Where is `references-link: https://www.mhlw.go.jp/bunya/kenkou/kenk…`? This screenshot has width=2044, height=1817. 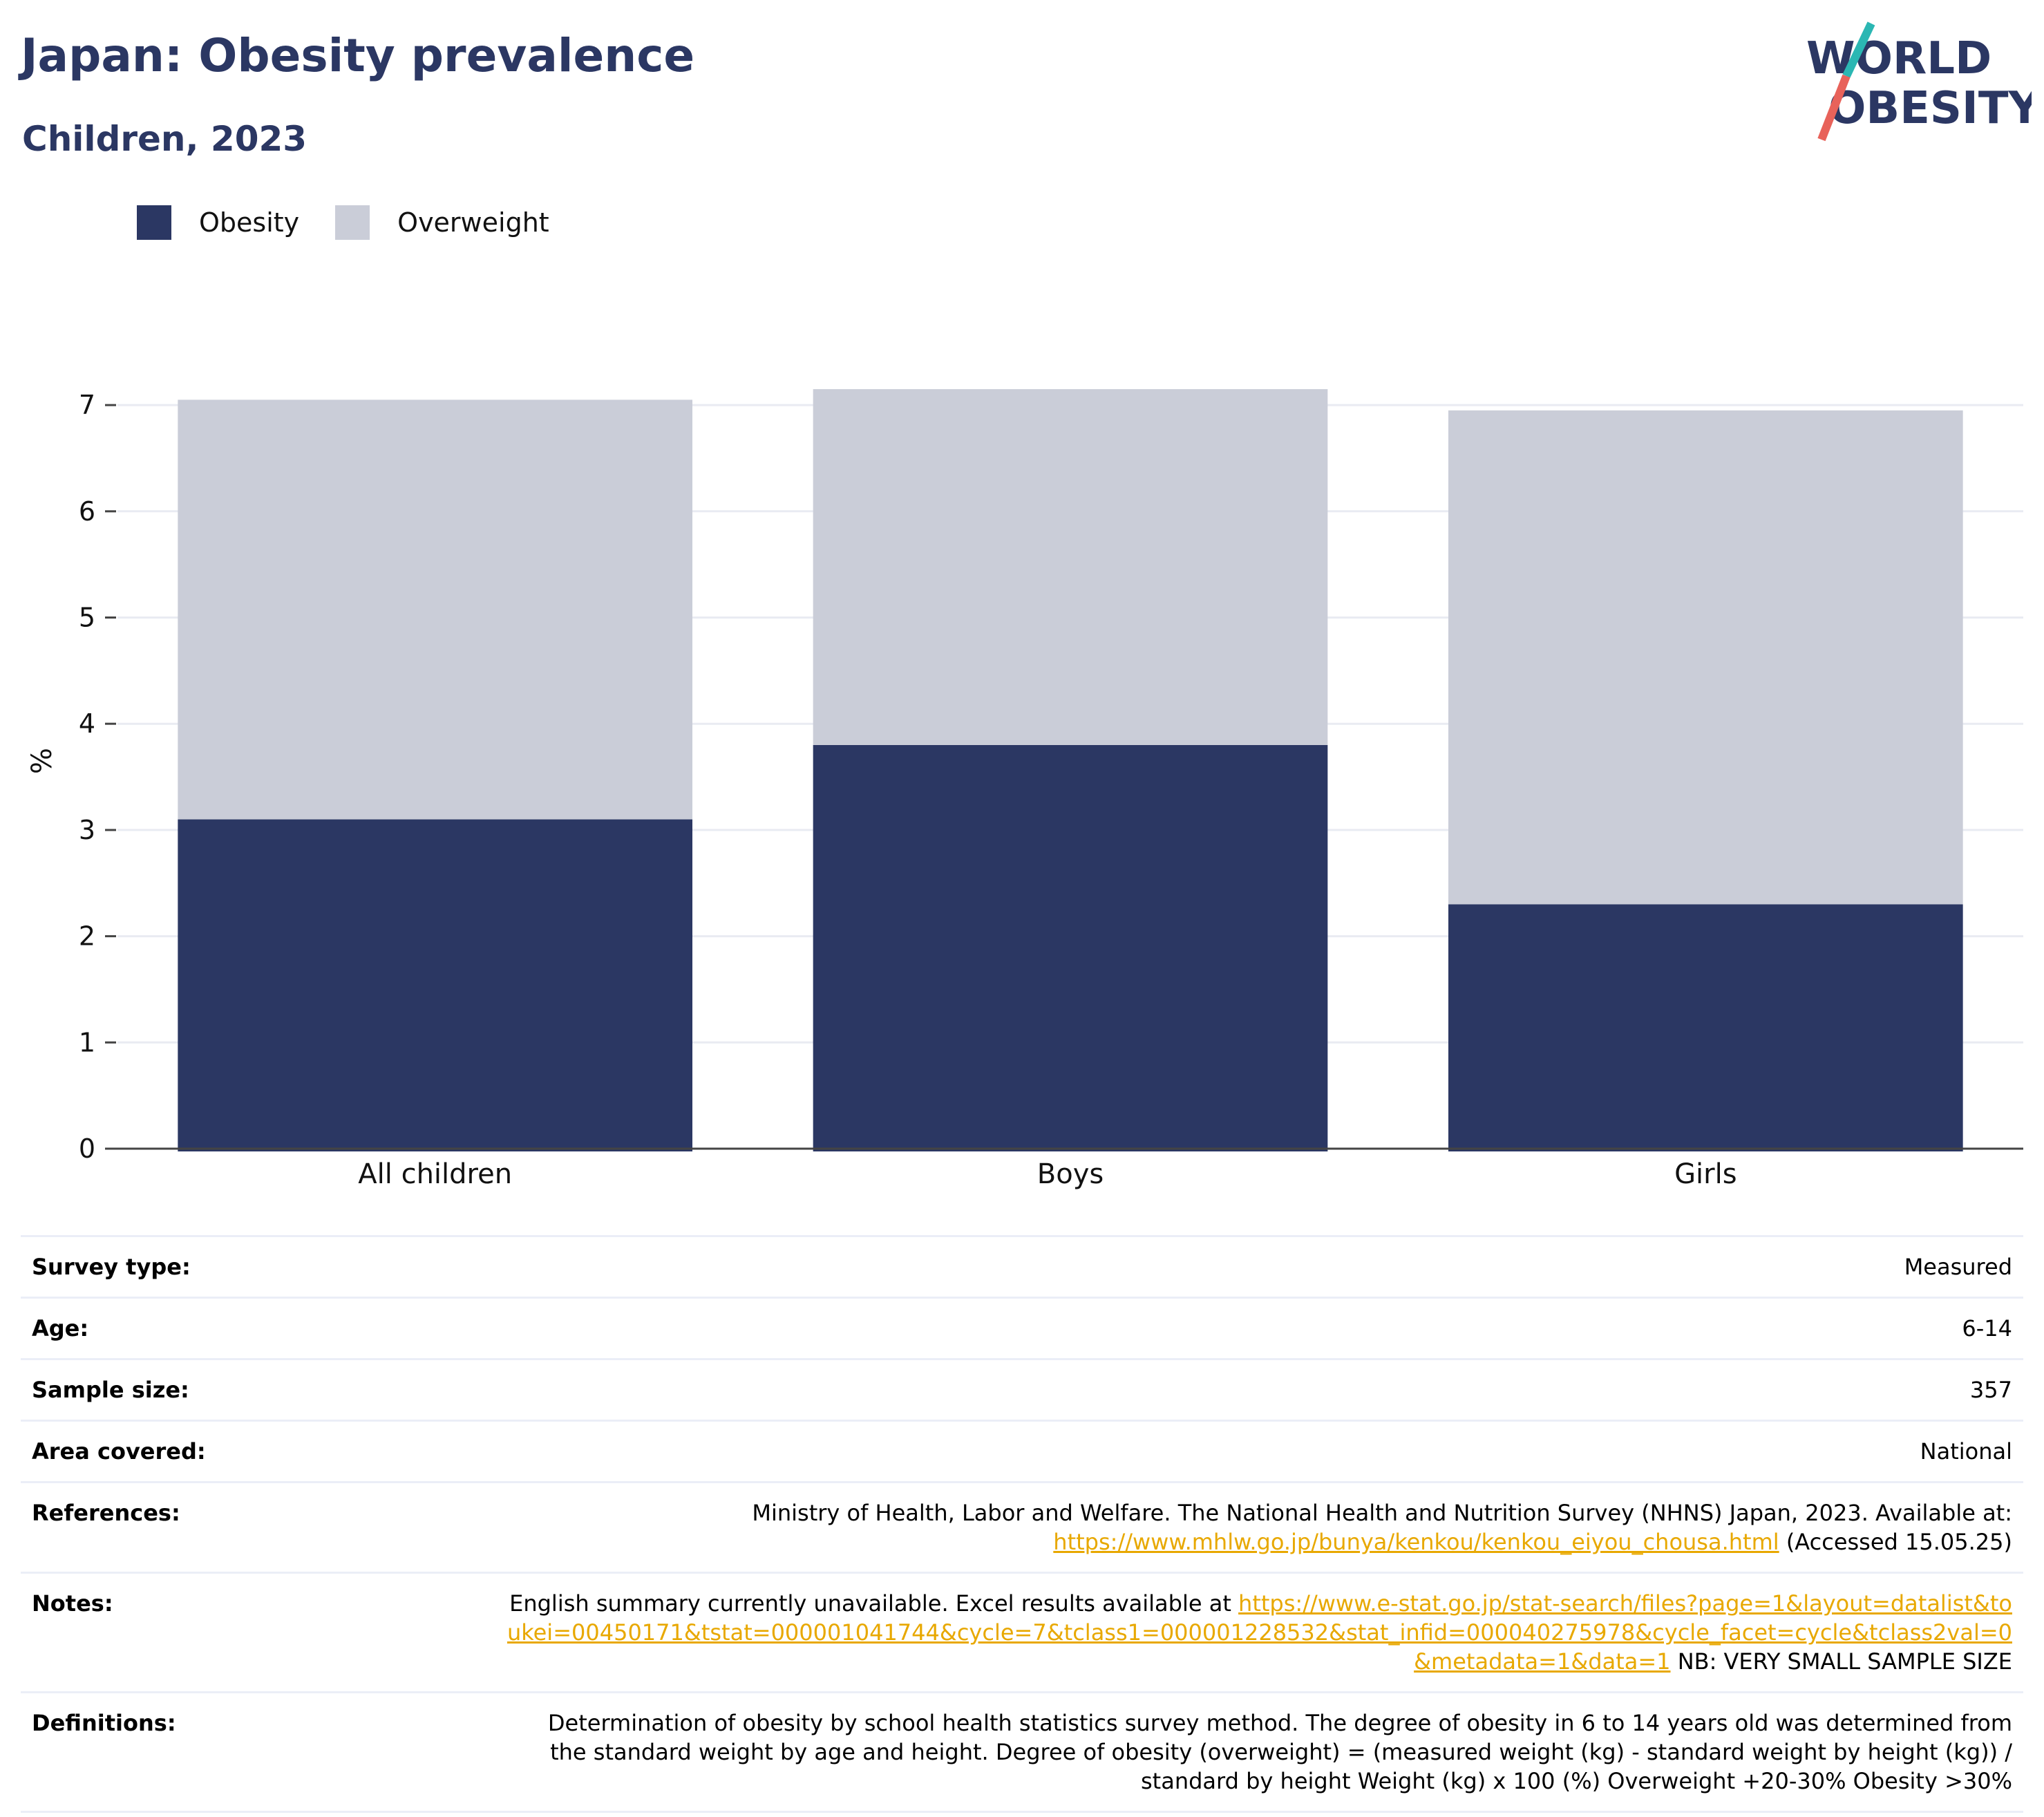 references-link: https://www.mhlw.go.jp/bunya/kenkou/kenk… is located at coordinates (1416, 1542).